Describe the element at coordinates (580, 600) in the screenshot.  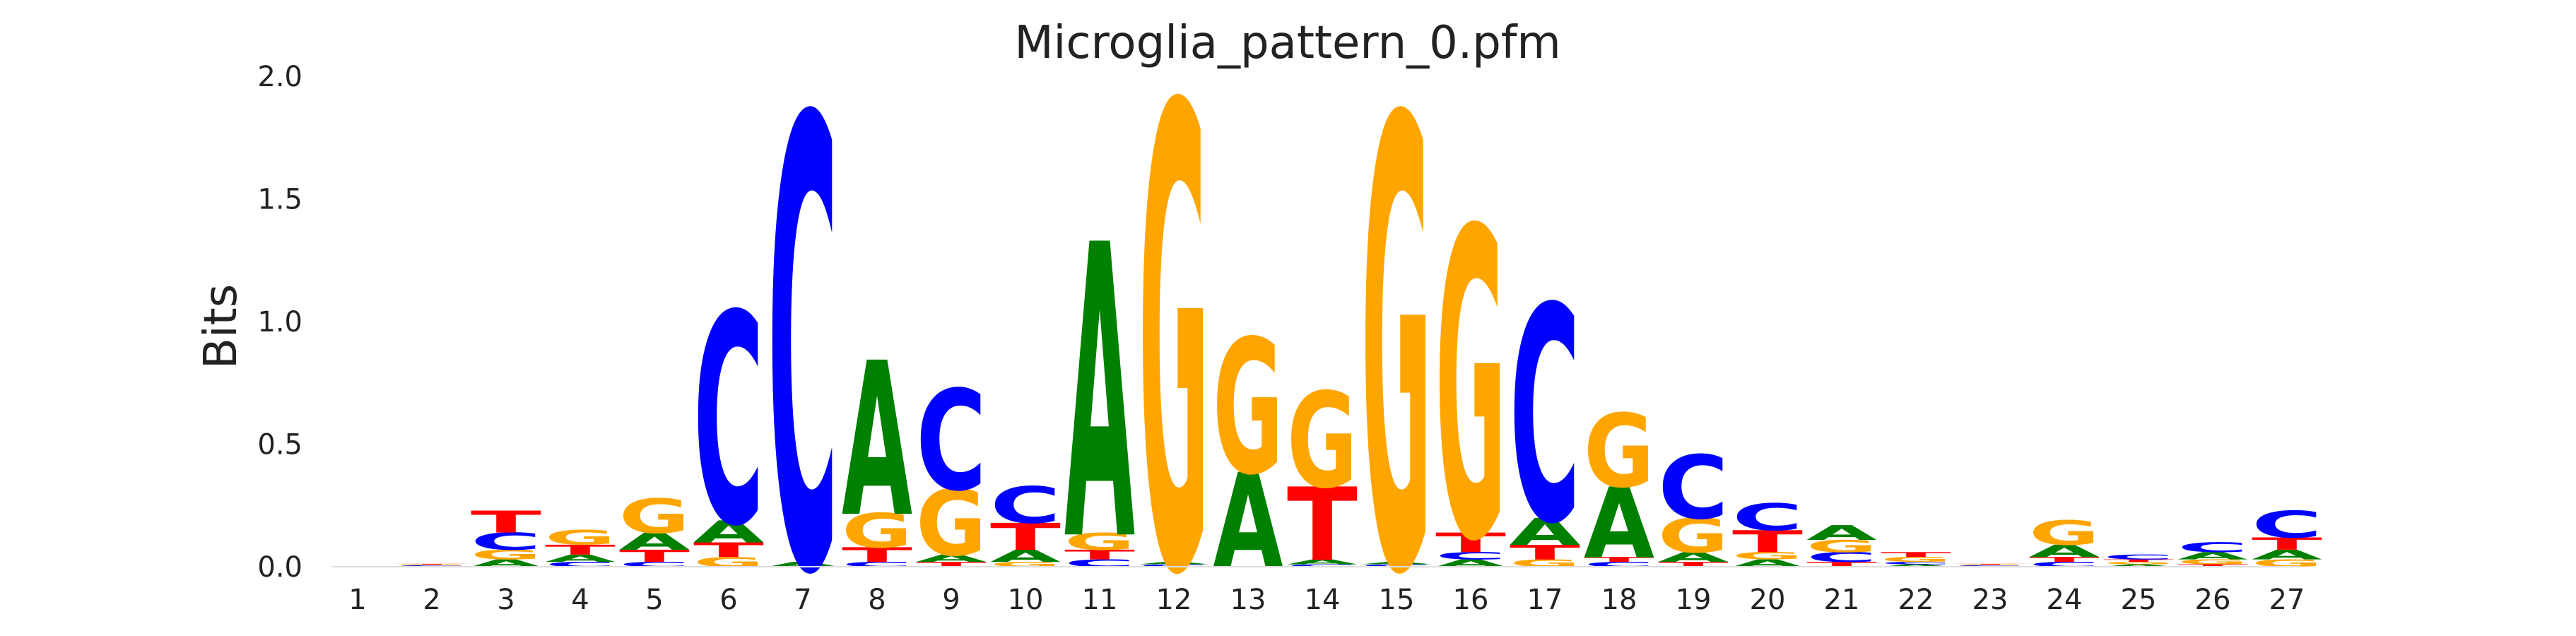
I see `x-tick-label: 4` at that location.